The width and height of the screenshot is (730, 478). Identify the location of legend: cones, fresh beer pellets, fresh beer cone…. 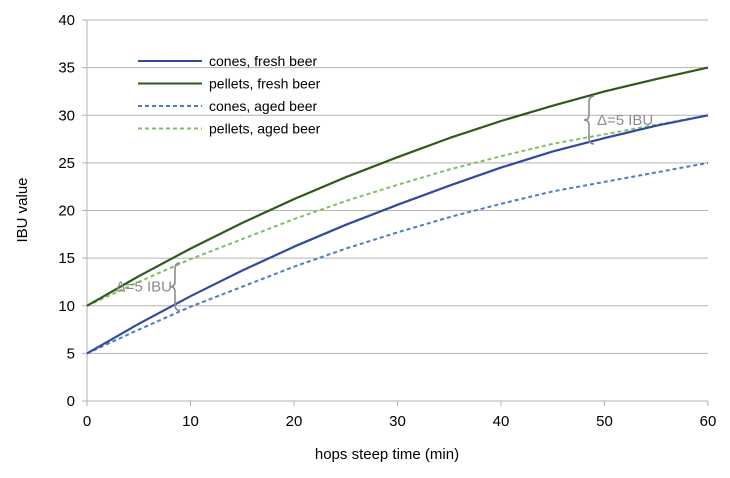
(229, 95).